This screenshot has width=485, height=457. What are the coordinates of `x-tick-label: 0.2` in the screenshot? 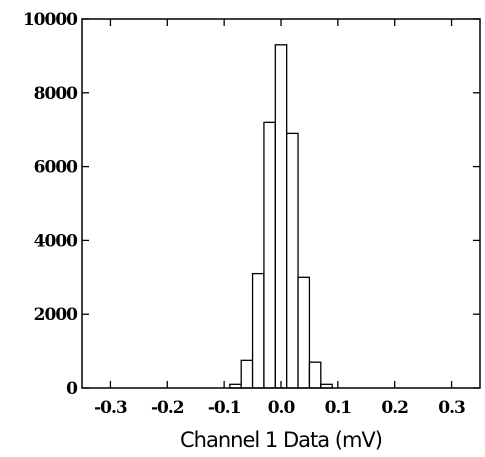 It's located at (394, 408).